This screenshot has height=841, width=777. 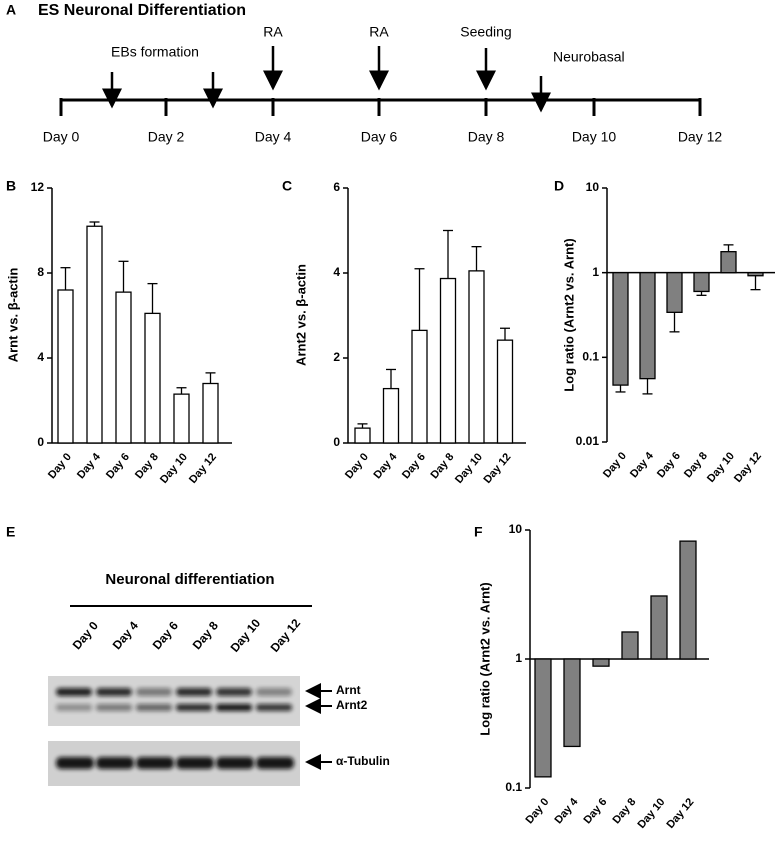 What do you see at coordinates (10, 532) in the screenshot?
I see `panel-label: E` at bounding box center [10, 532].